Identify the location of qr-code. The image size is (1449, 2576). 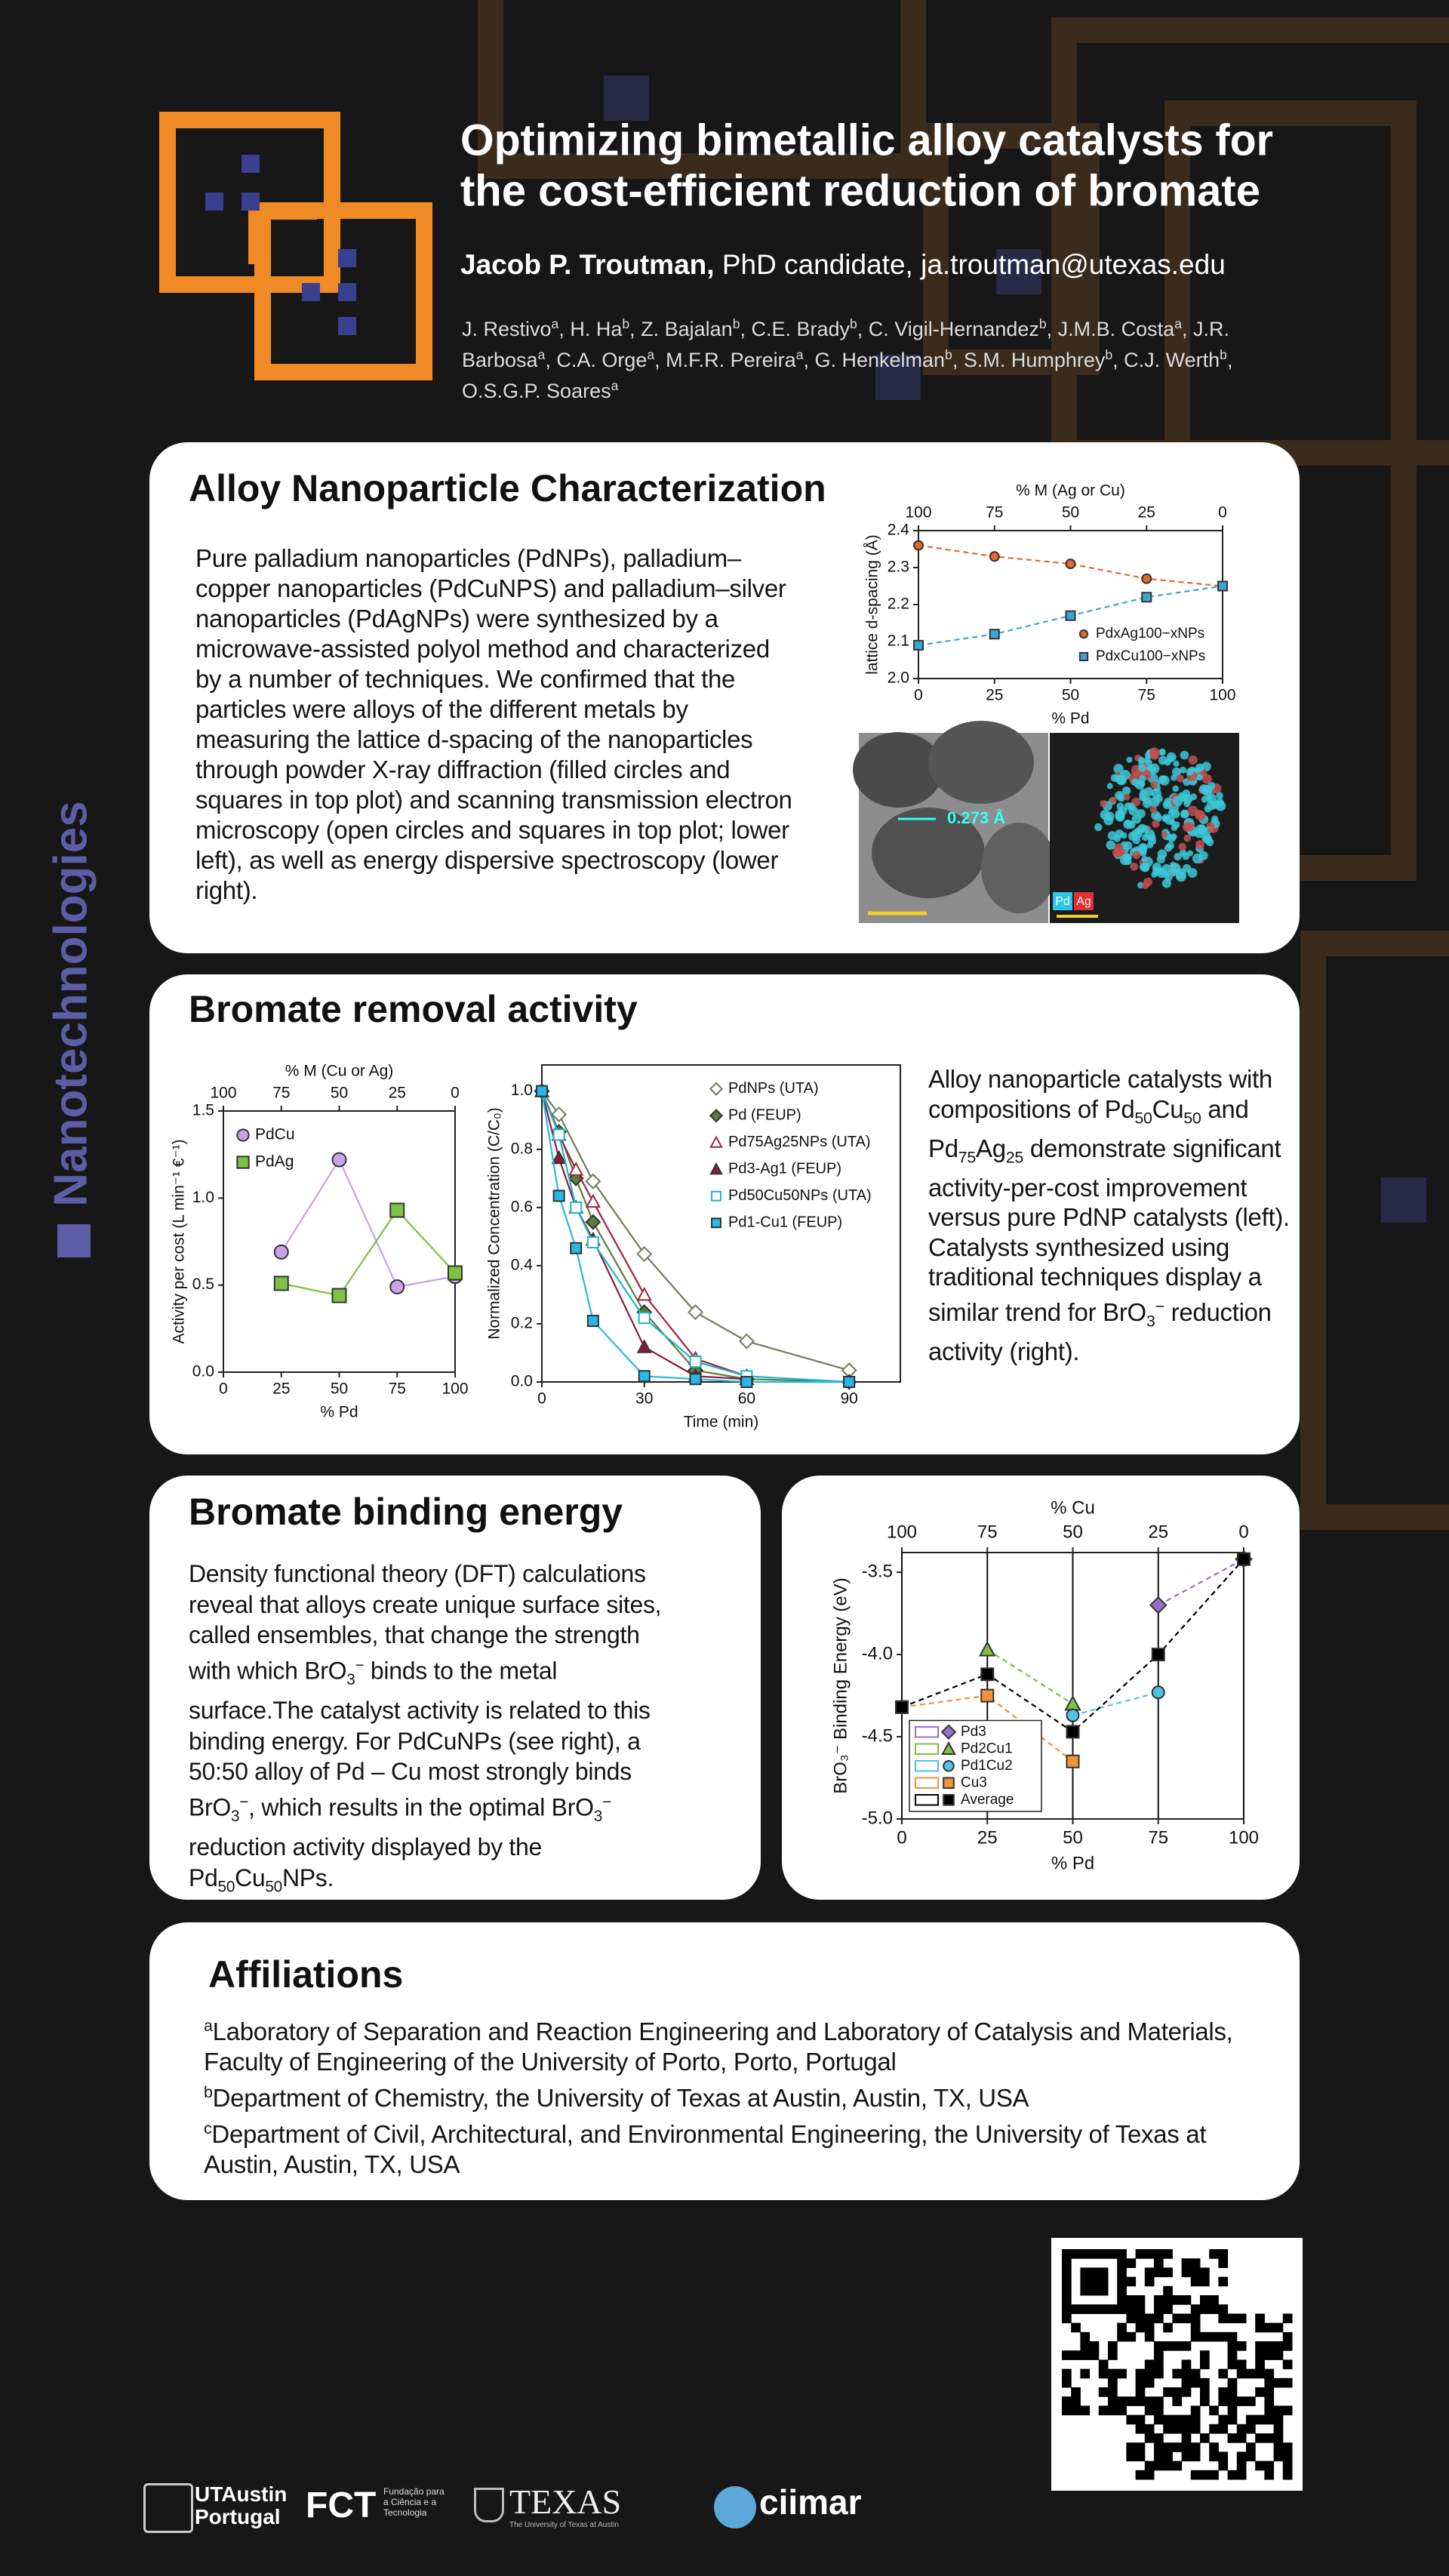
(1177, 2364).